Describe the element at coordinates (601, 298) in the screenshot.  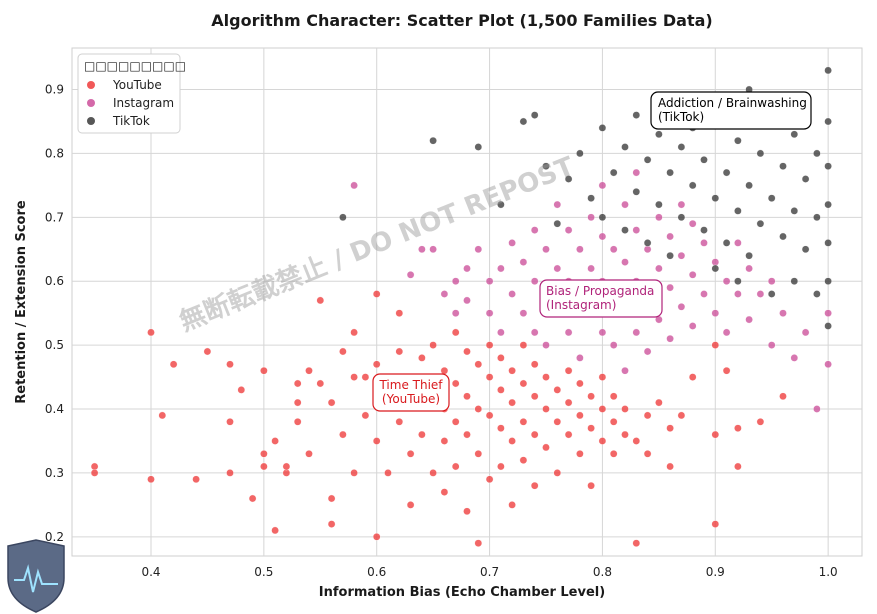
I see `annotation-instagram: Bias / Propaganda (Instagram)` at that location.